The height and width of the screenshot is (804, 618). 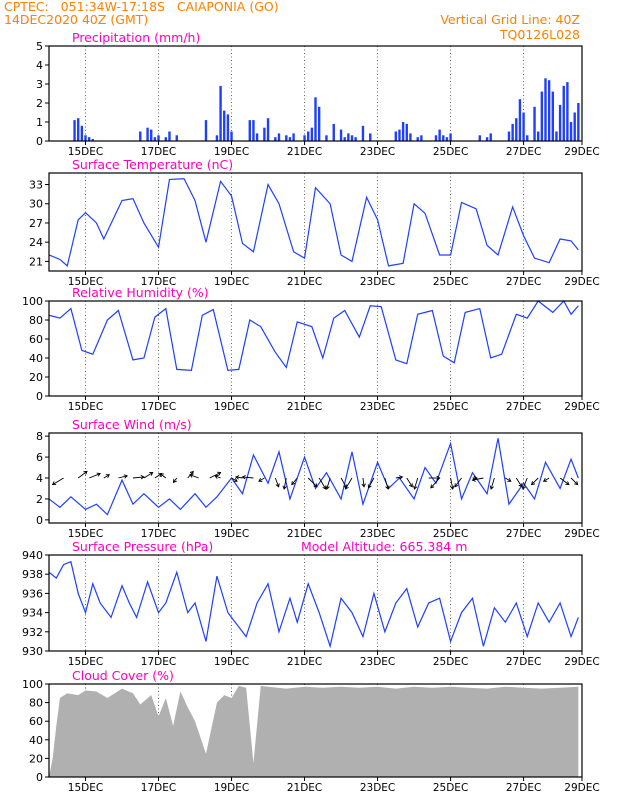 I want to click on y-tick-label: 40, so click(x=36, y=740).